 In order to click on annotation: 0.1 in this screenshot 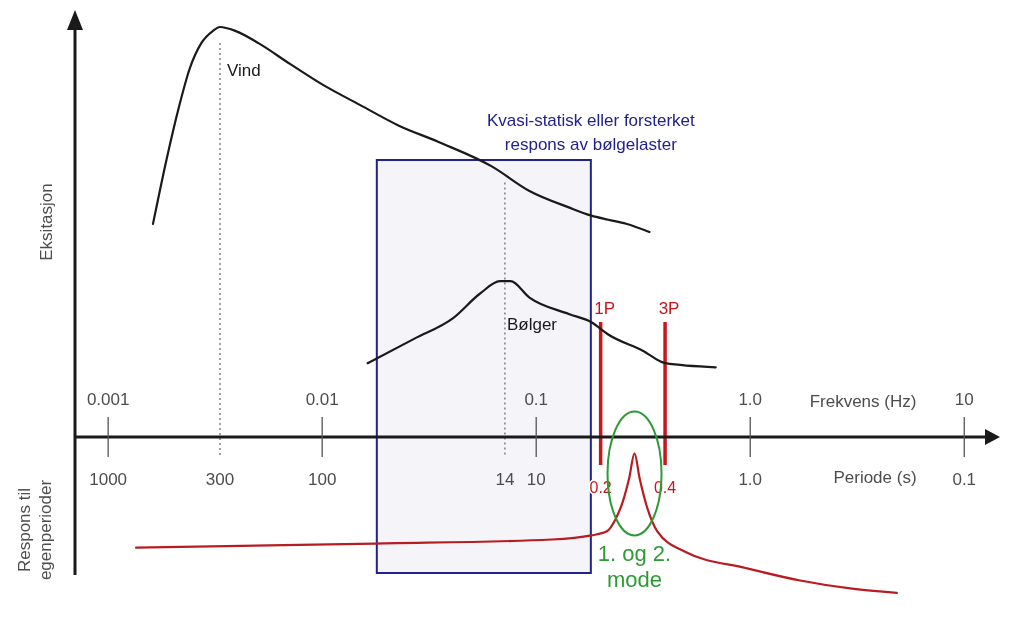, I will do `click(964, 479)`.